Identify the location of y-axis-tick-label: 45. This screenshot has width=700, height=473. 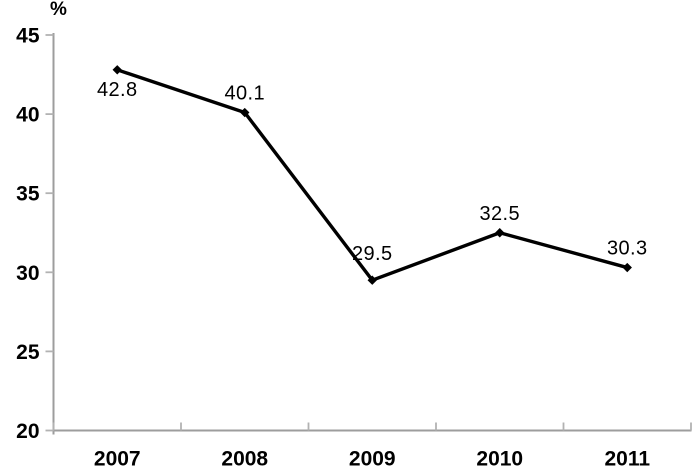
(28, 36).